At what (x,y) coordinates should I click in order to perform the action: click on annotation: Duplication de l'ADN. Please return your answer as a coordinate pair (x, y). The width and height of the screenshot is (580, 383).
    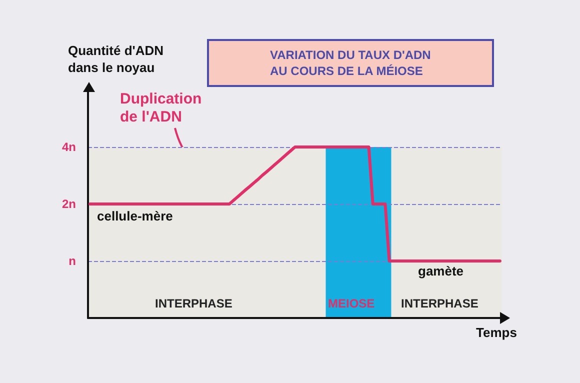
    Looking at the image, I should click on (161, 108).